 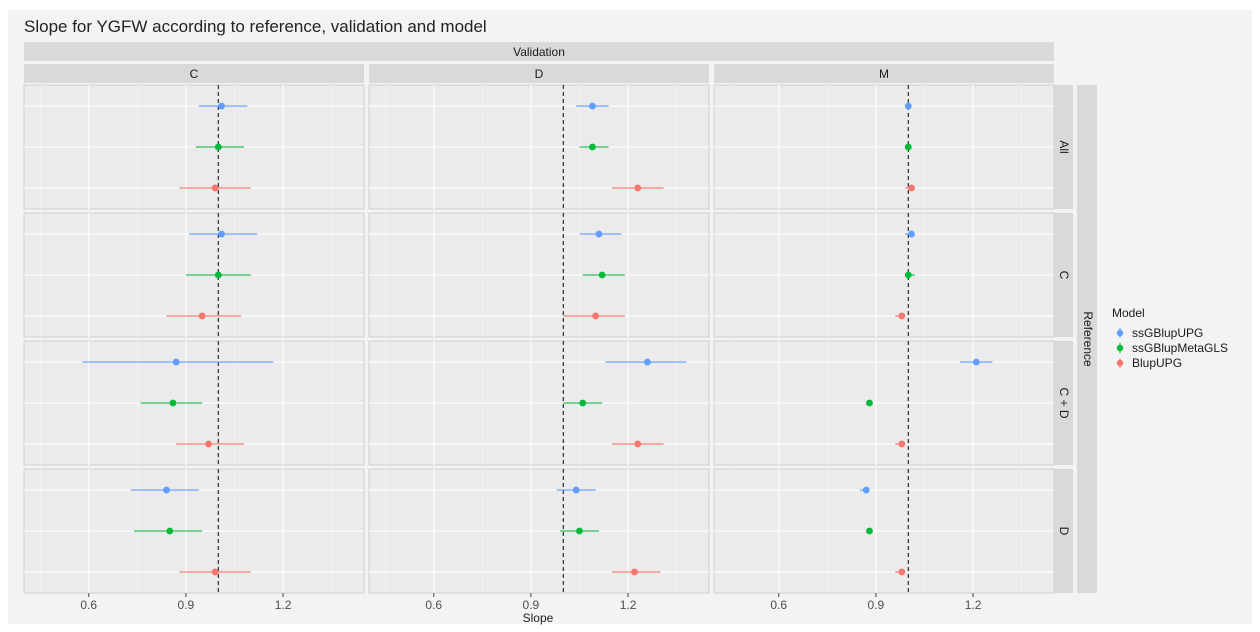 I want to click on row-strip-label: D, so click(x=1064, y=531).